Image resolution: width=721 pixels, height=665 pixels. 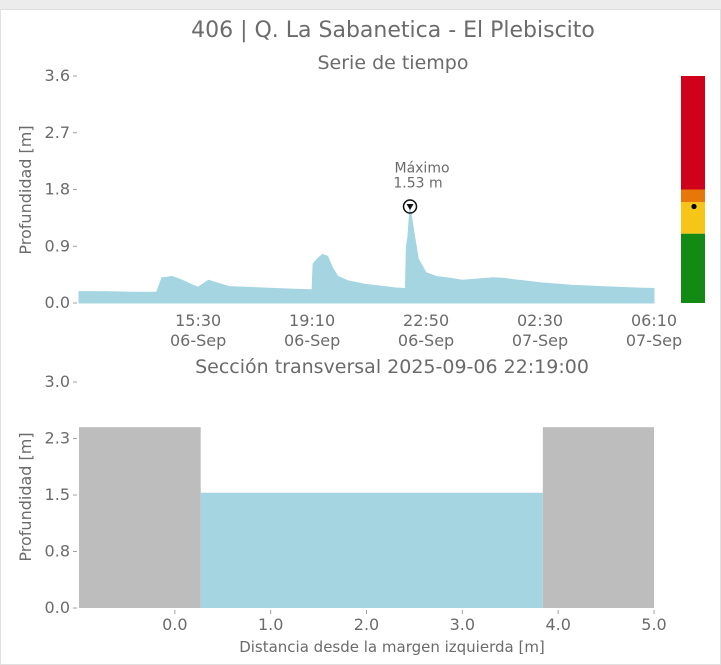 What do you see at coordinates (693, 133) in the screenshot?
I see `risk-red-band` at bounding box center [693, 133].